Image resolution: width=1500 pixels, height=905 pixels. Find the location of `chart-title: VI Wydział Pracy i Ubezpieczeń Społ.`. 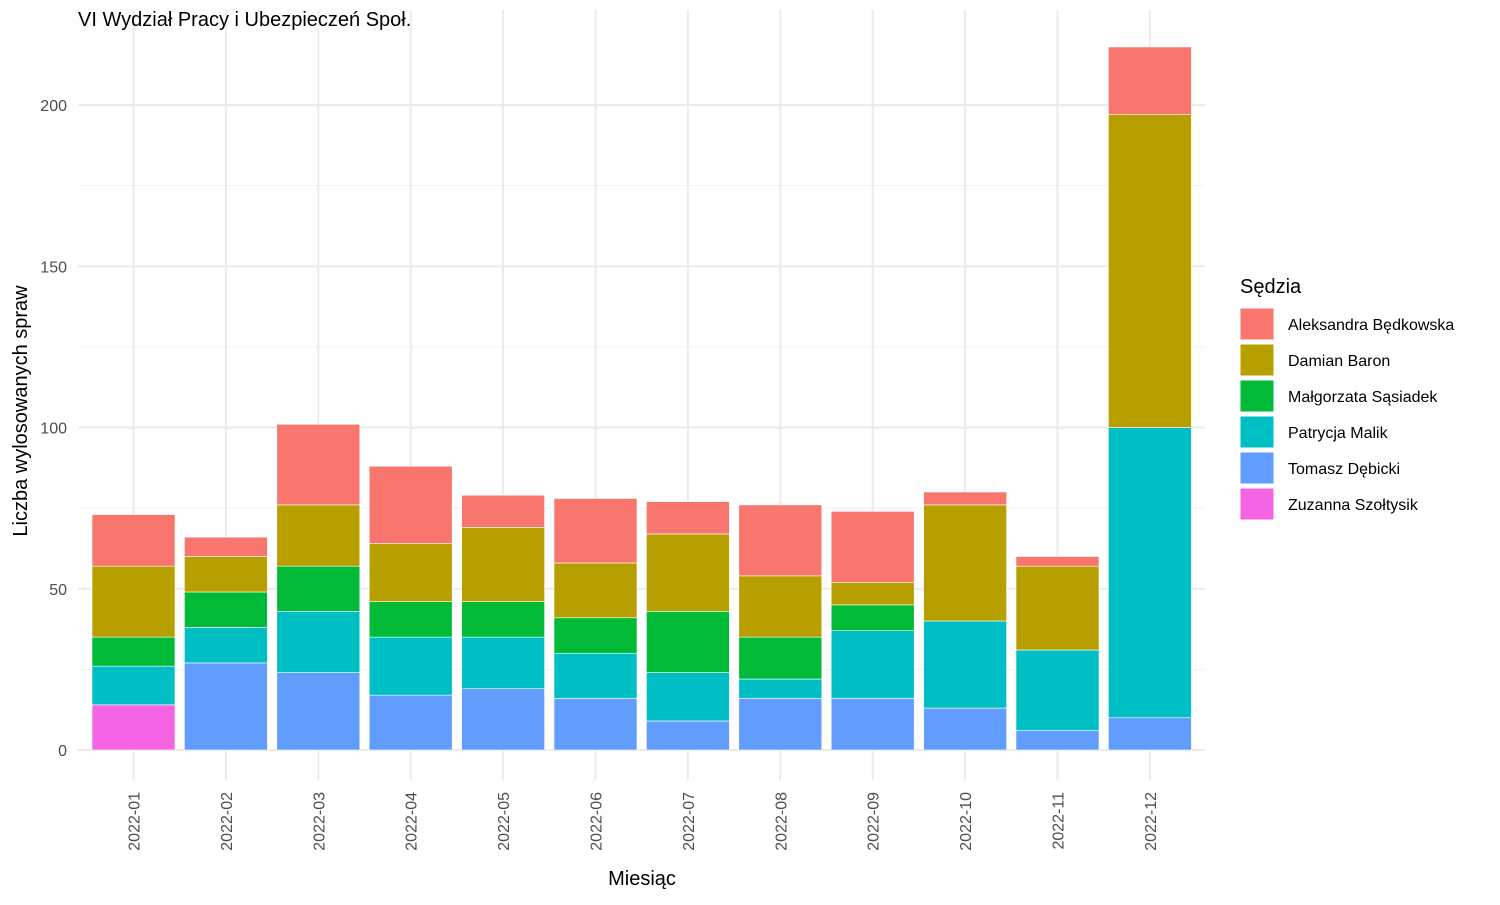

chart-title: VI Wydział Pracy i Ubezpieczeń Społ. is located at coordinates (244, 20).